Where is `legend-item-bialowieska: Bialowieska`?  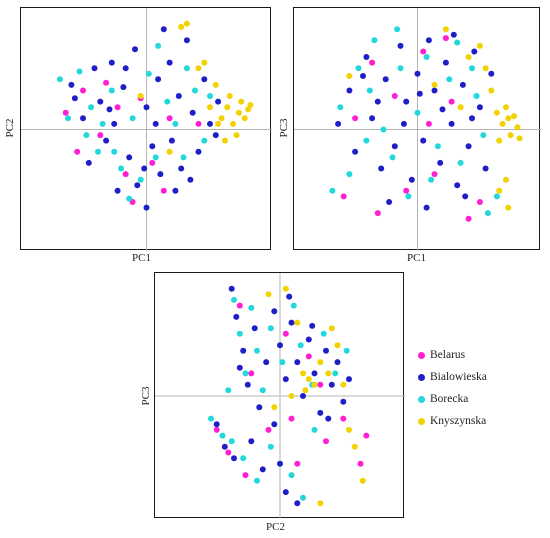 legend-item-bialowieska: Bialowieska is located at coordinates (452, 377).